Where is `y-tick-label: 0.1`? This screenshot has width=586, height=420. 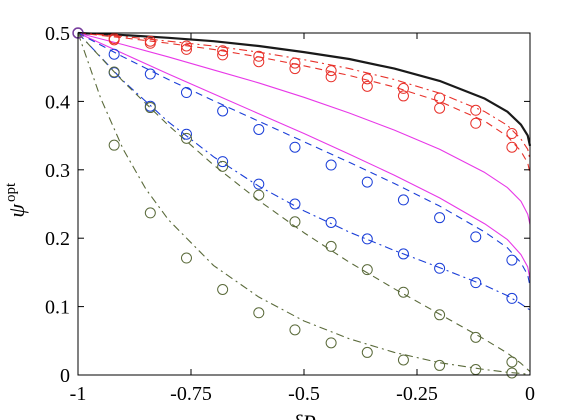
y-tick-label: 0.1 is located at coordinates (57, 308).